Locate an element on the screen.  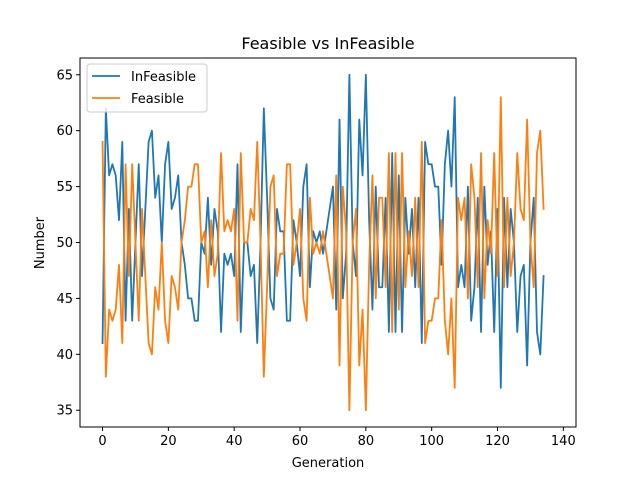
chart-title: Feasible vs InFeasible is located at coordinates (327, 43).